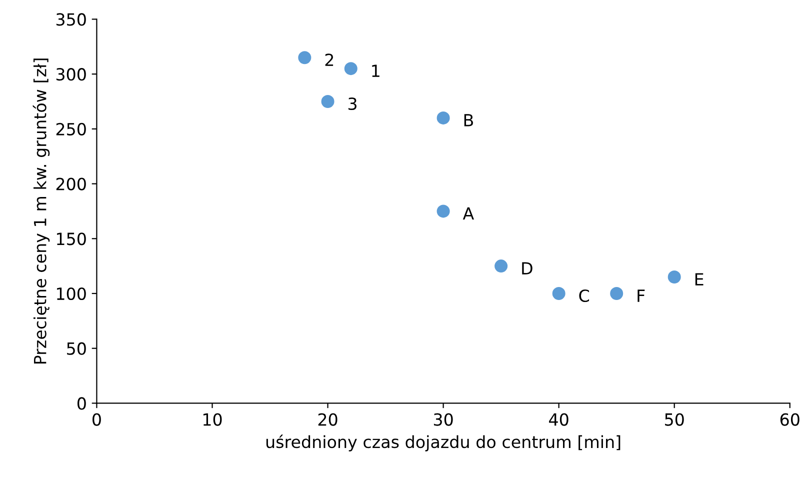  Describe the element at coordinates (71, 19) in the screenshot. I see `y-tick-label: 350` at that location.